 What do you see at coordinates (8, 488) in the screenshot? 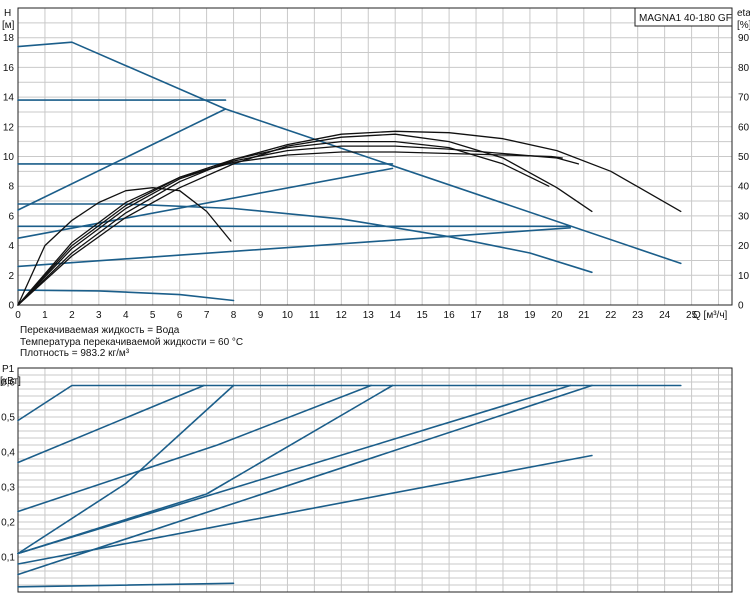
I see `power-y-tick-label: 0,3` at bounding box center [8, 488].